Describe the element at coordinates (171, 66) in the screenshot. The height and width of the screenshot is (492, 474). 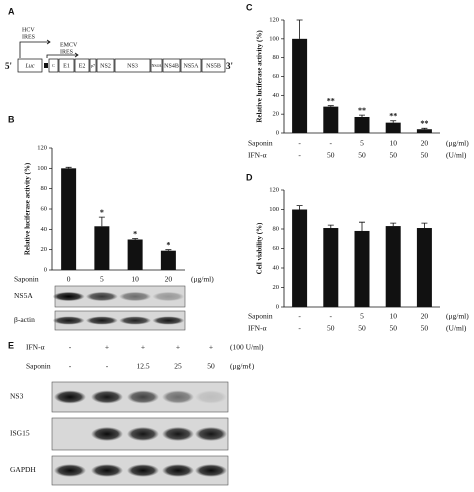
I see `segment-label: NS4B` at that location.